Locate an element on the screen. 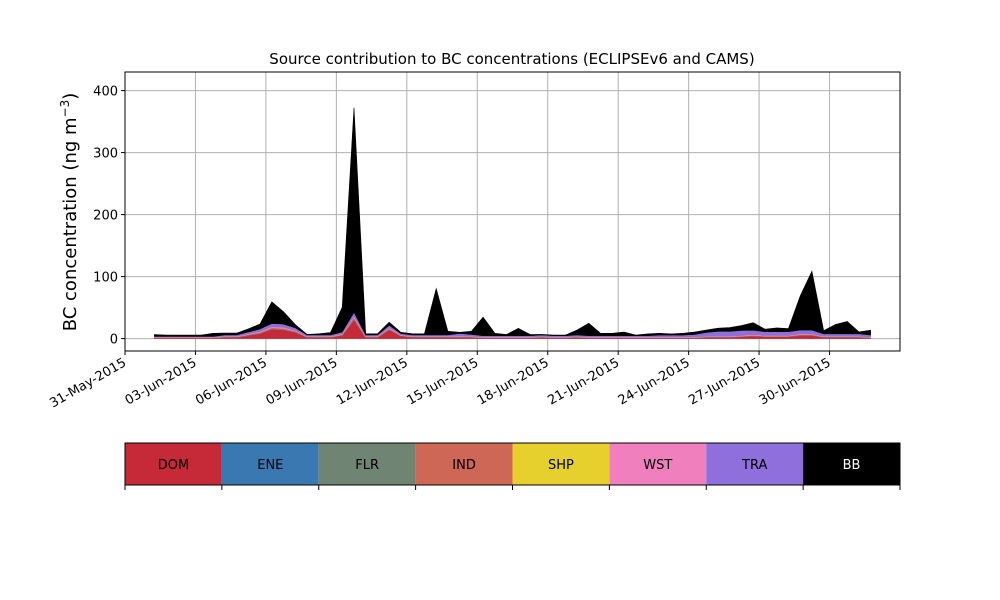 The height and width of the screenshot is (600, 1000). legend-swatch-wst is located at coordinates (658, 464).